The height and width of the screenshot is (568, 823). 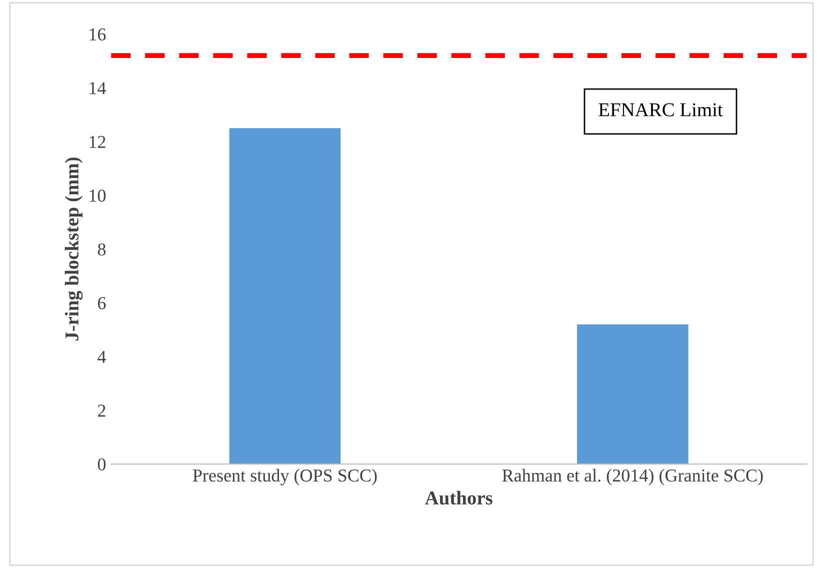 What do you see at coordinates (98, 196) in the screenshot?
I see `y-tick-label: 10` at bounding box center [98, 196].